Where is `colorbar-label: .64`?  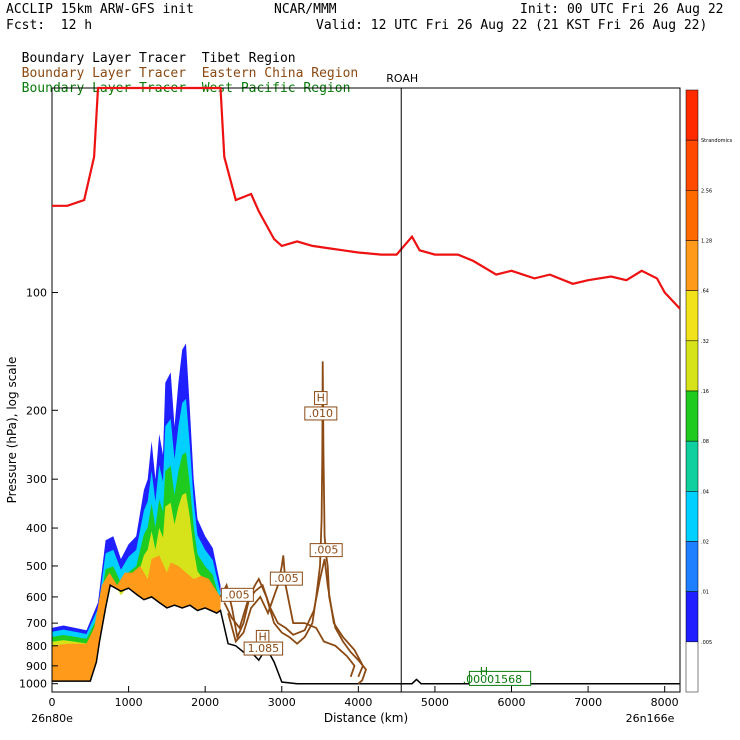 colorbar-label: .64 is located at coordinates (705, 292).